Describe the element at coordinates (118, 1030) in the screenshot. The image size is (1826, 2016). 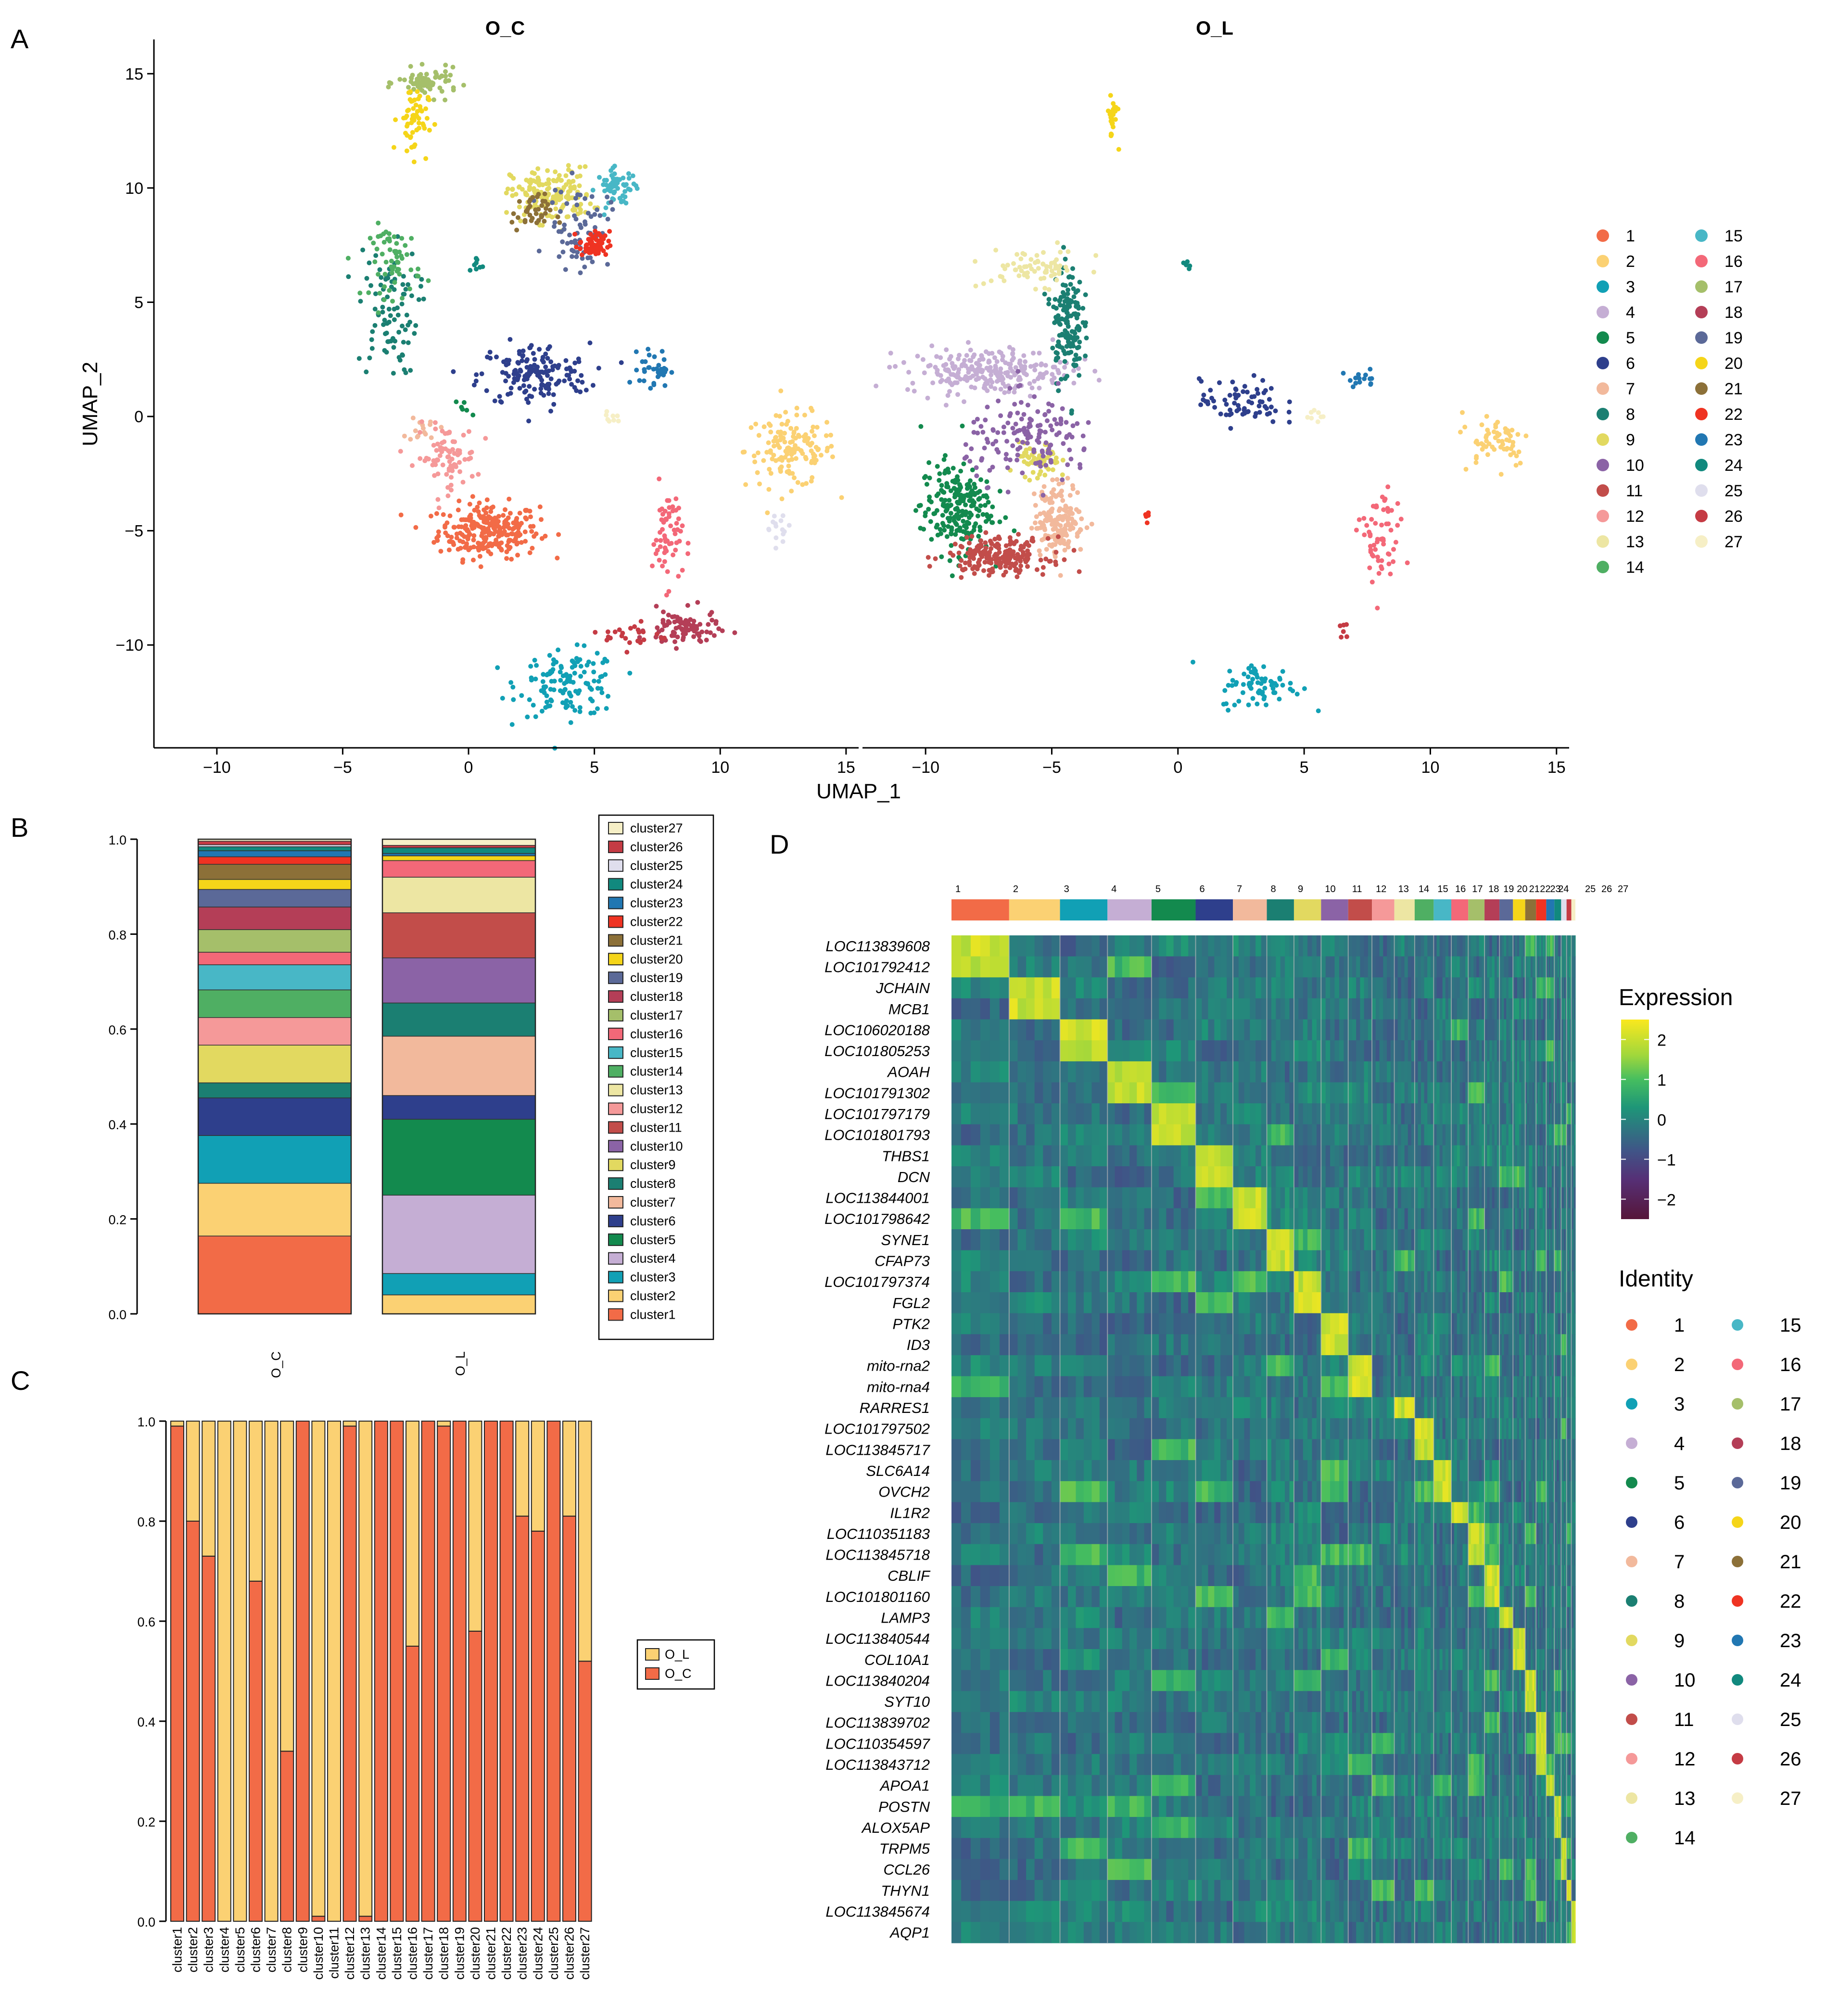
I see `b-y-tick-label: 0.6` at that location.